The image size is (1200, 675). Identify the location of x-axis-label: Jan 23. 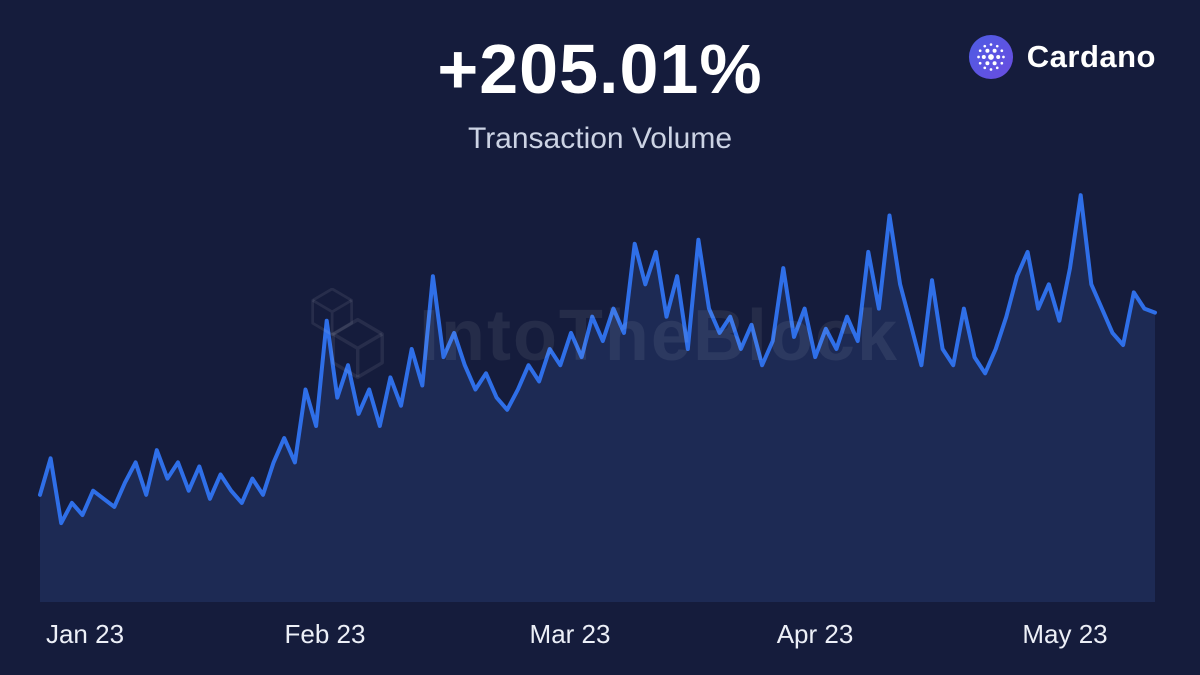
(85, 634).